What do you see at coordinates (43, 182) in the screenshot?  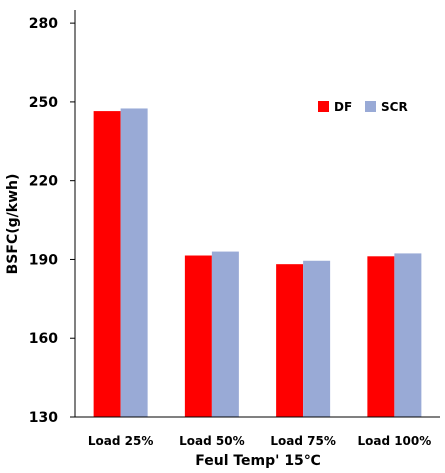 I see `y-tick-label: 220` at bounding box center [43, 182].